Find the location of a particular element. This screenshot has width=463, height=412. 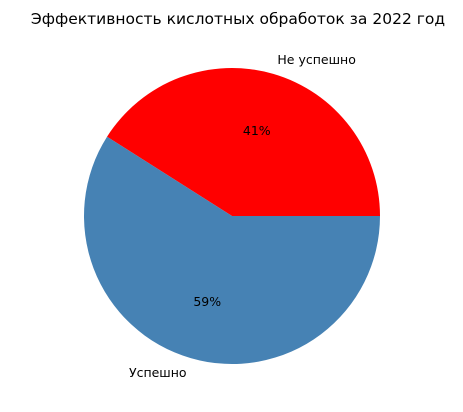

pie-percent-label-1: 41% is located at coordinates (257, 130).